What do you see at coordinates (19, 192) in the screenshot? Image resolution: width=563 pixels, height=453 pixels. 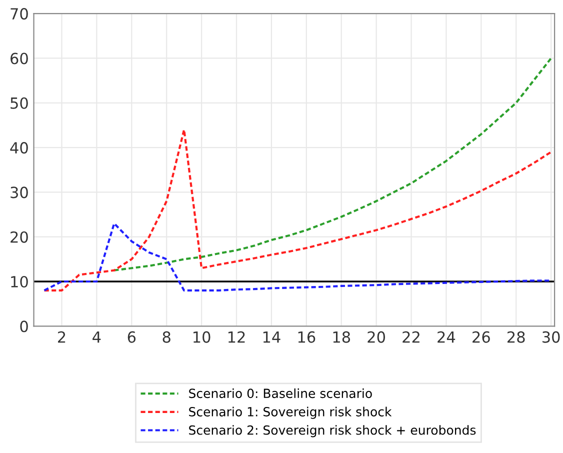 I see `y-tick-label: 30` at bounding box center [19, 192].